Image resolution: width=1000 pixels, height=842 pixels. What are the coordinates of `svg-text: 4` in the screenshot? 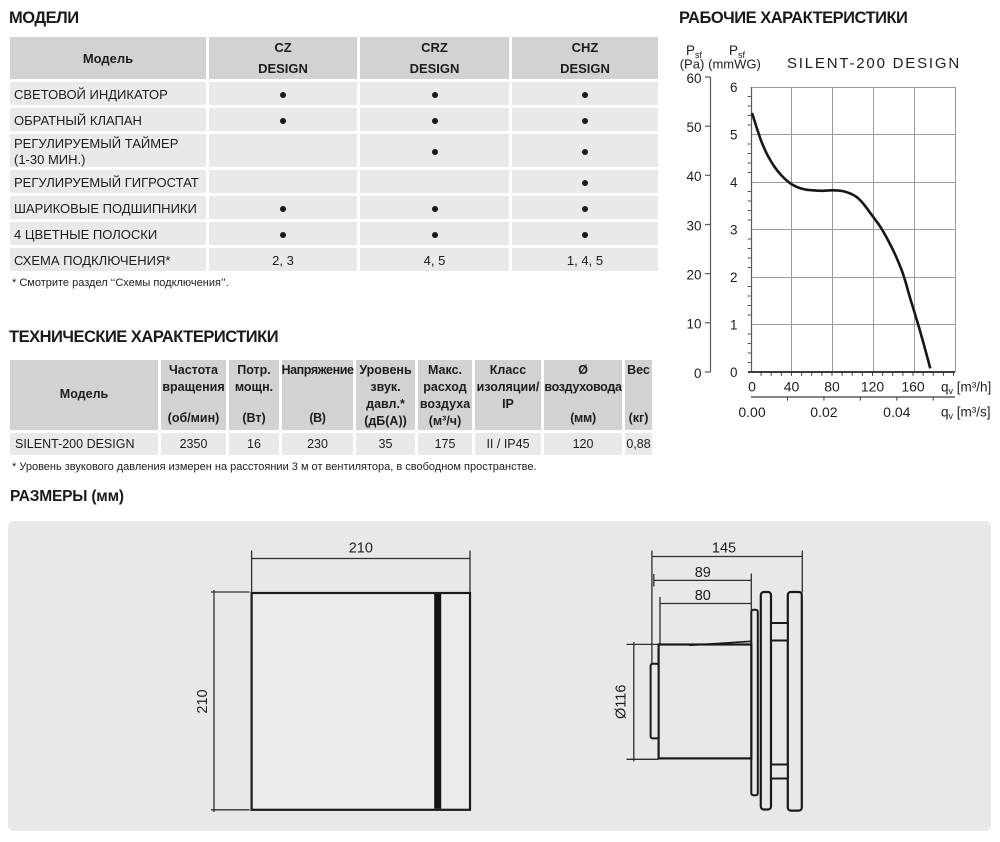 It's located at (734, 182).